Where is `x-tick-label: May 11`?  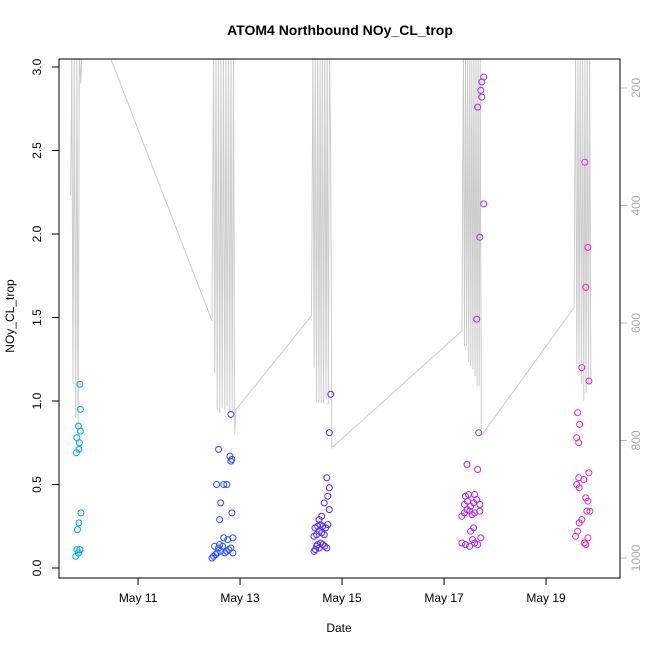
x-tick-label: May 11 is located at coordinates (138, 598).